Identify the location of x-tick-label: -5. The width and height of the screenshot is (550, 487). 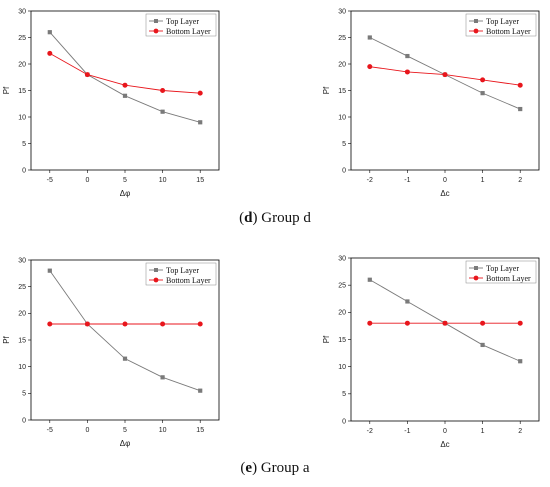
(50, 430).